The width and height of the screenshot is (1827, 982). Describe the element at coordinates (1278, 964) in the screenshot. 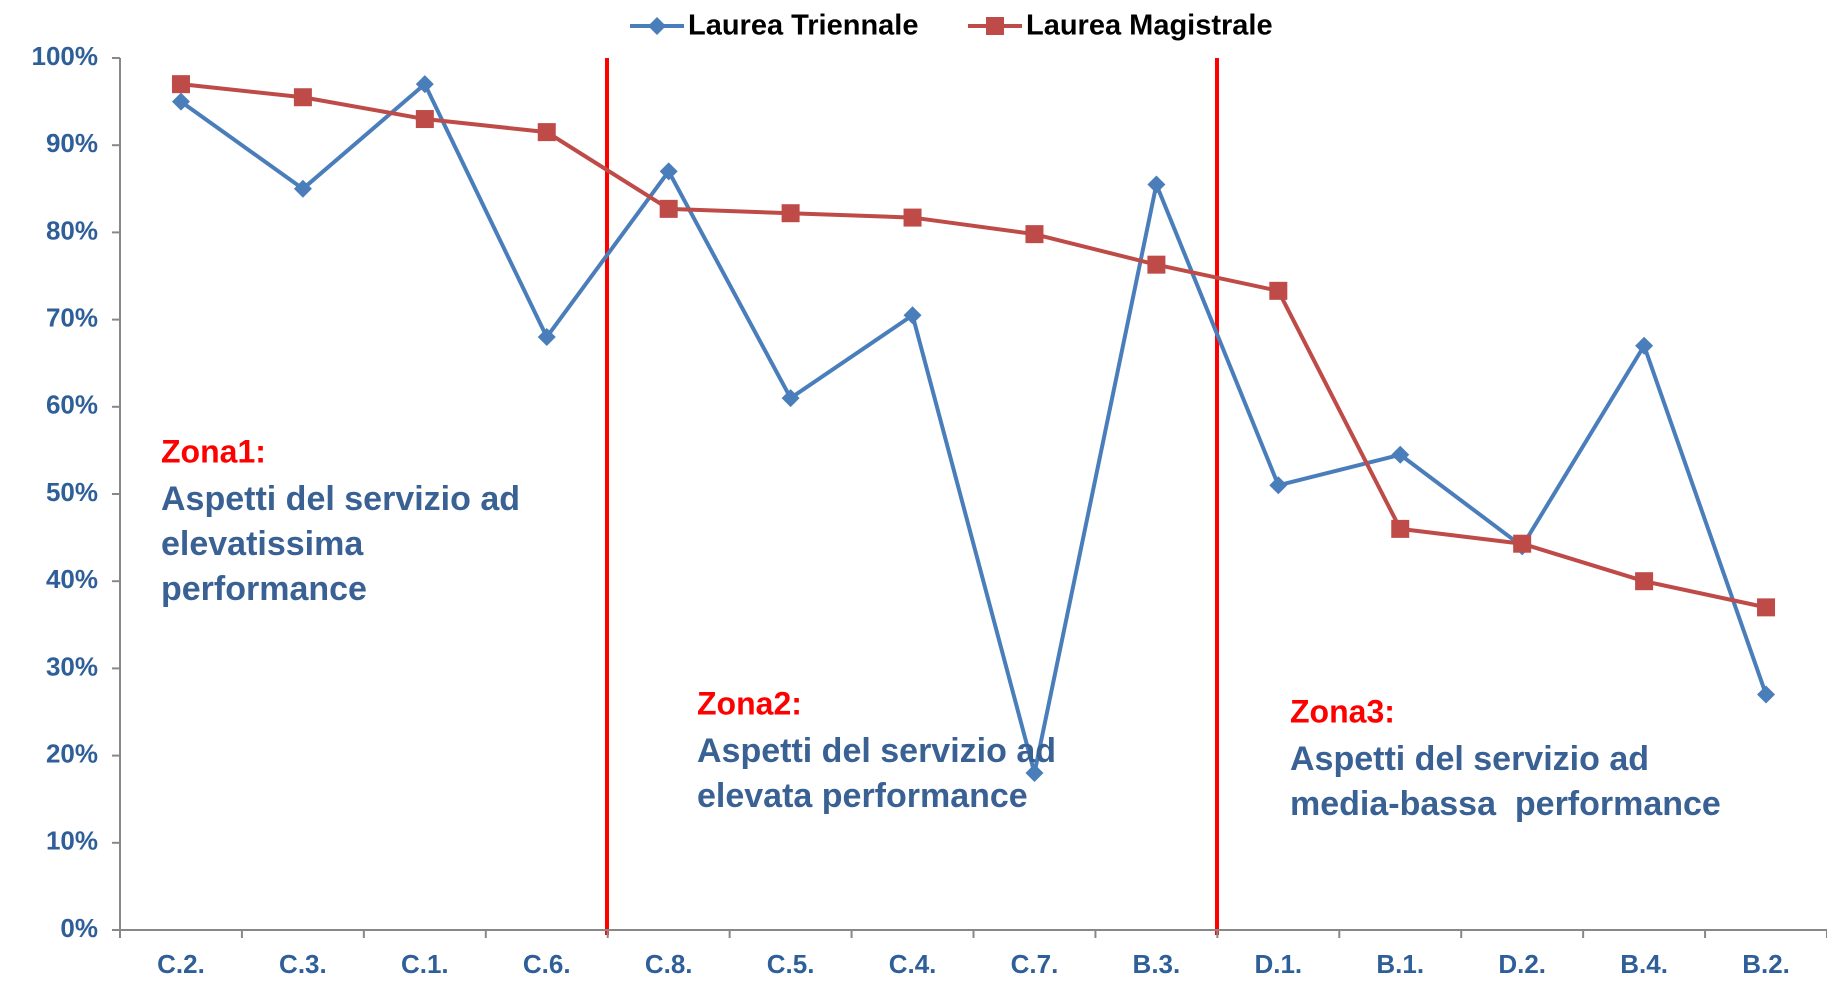

I see `x-tick-label: D.1.` at that location.